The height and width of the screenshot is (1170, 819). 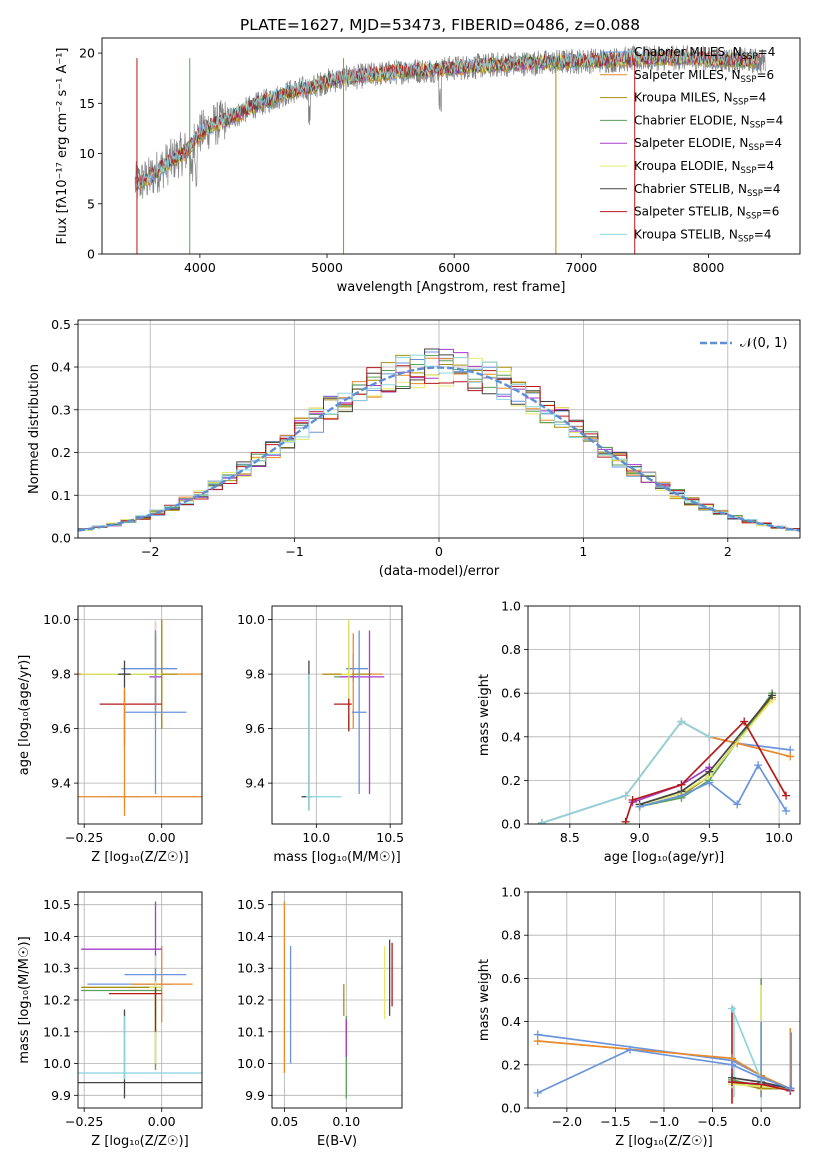 What do you see at coordinates (567, 1121) in the screenshot?
I see `x-tick-label: −2.0` at bounding box center [567, 1121].